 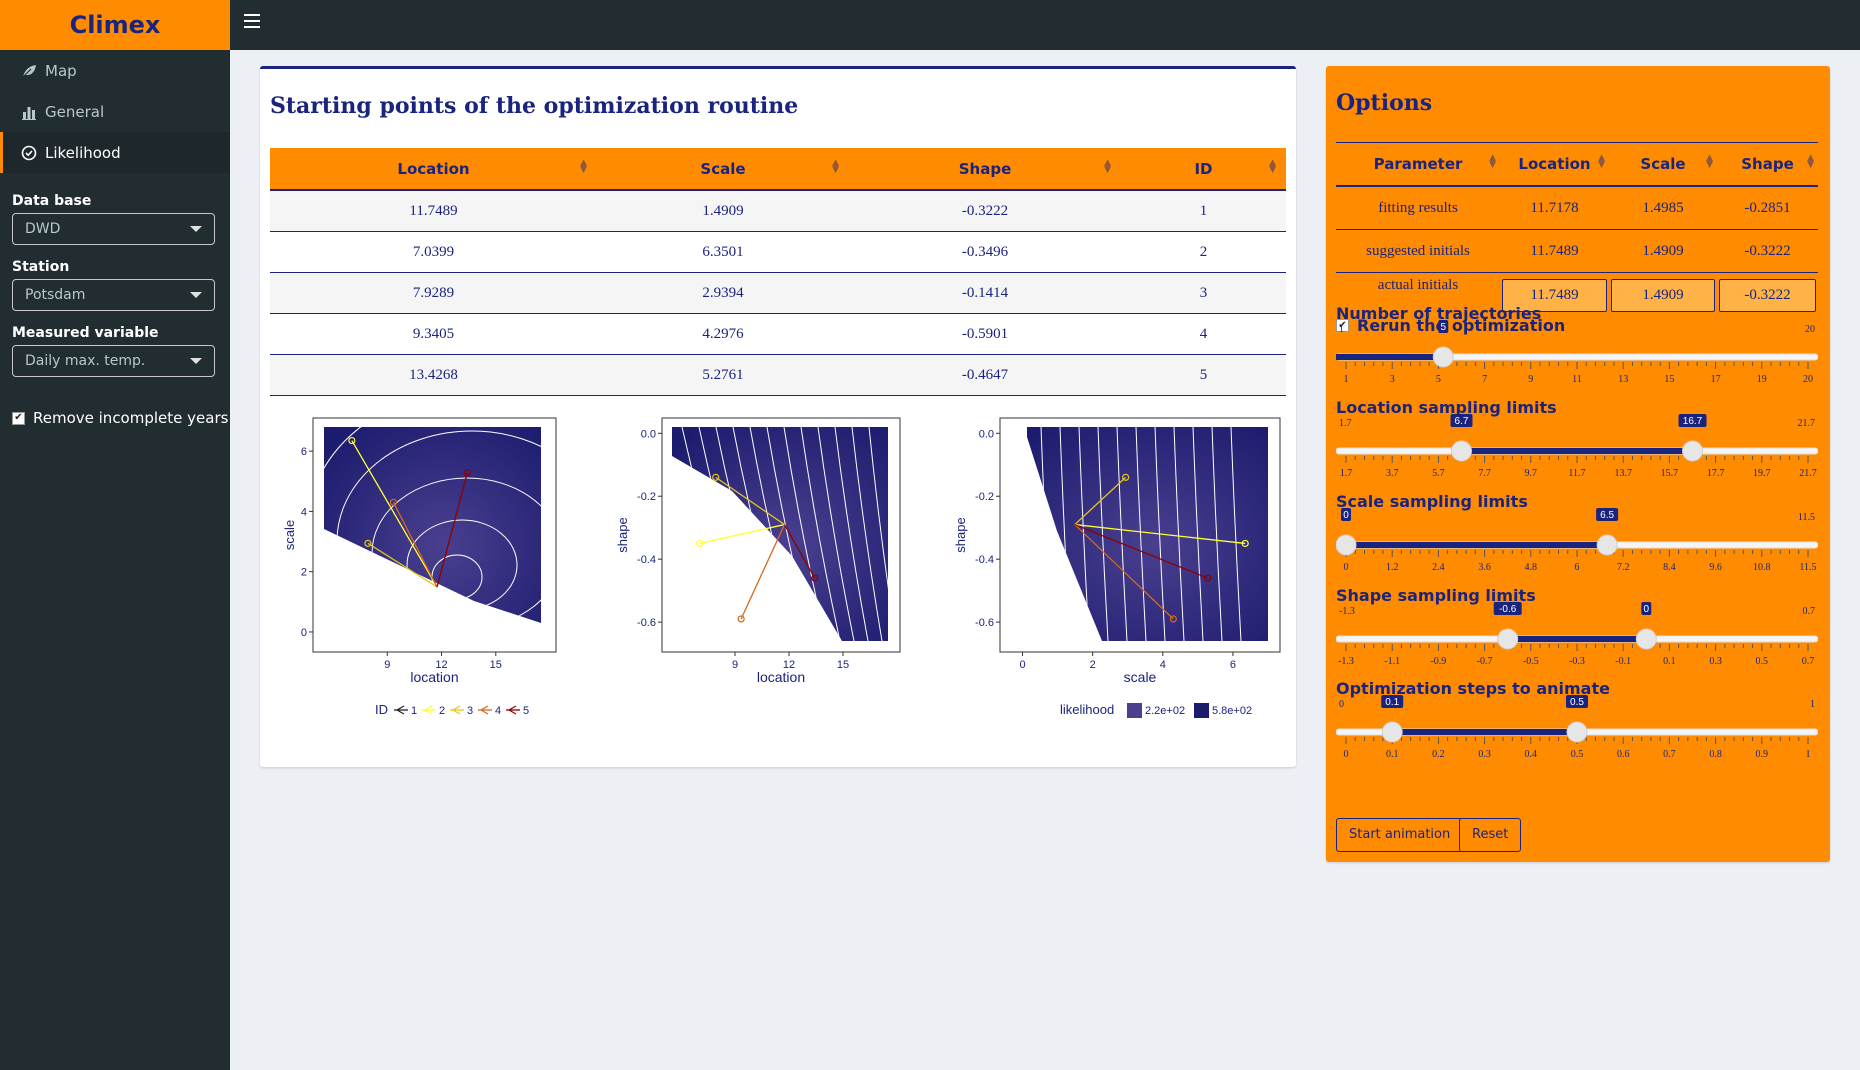 I want to click on database-select: DWD, so click(x=113, y=229).